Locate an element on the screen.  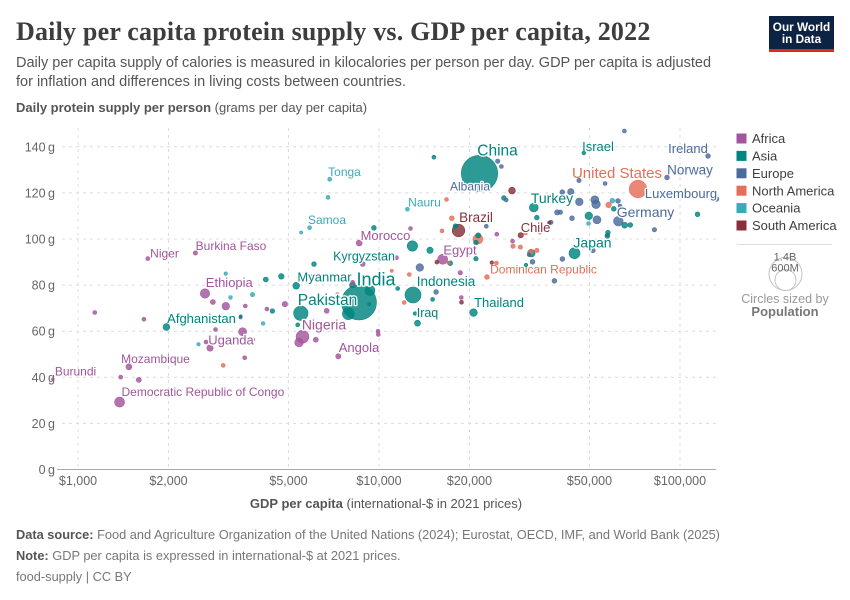
svg-text: 140 g is located at coordinates (40, 147).